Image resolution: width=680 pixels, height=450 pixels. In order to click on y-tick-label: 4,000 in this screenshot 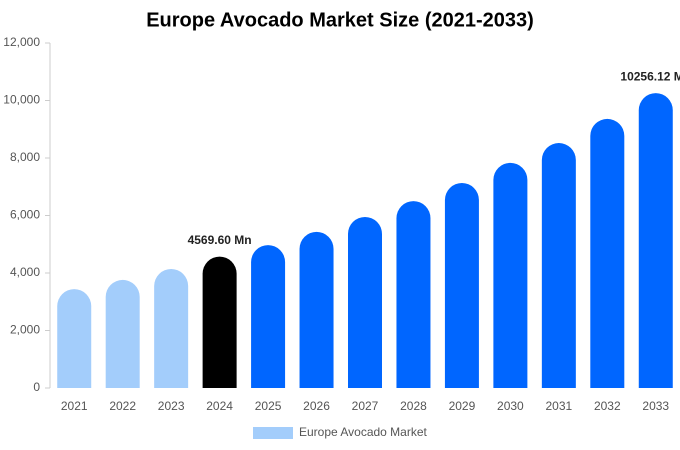, I will do `click(25, 272)`.